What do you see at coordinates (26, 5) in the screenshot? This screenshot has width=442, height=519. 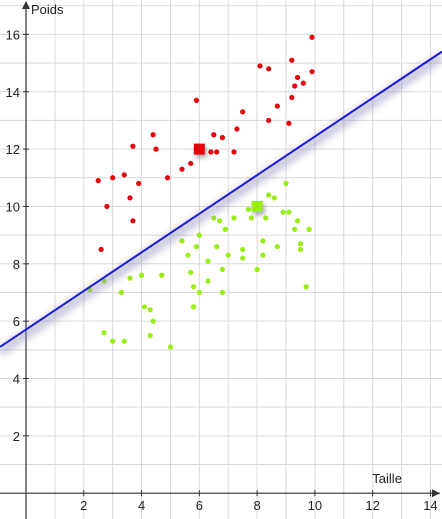 I see `y-axis-arrow` at bounding box center [26, 5].